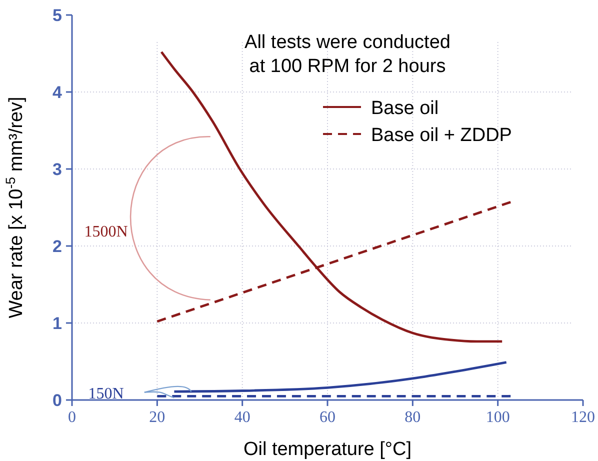 The image size is (598, 461). I want to click on y-tick-label: 3, so click(57, 169).